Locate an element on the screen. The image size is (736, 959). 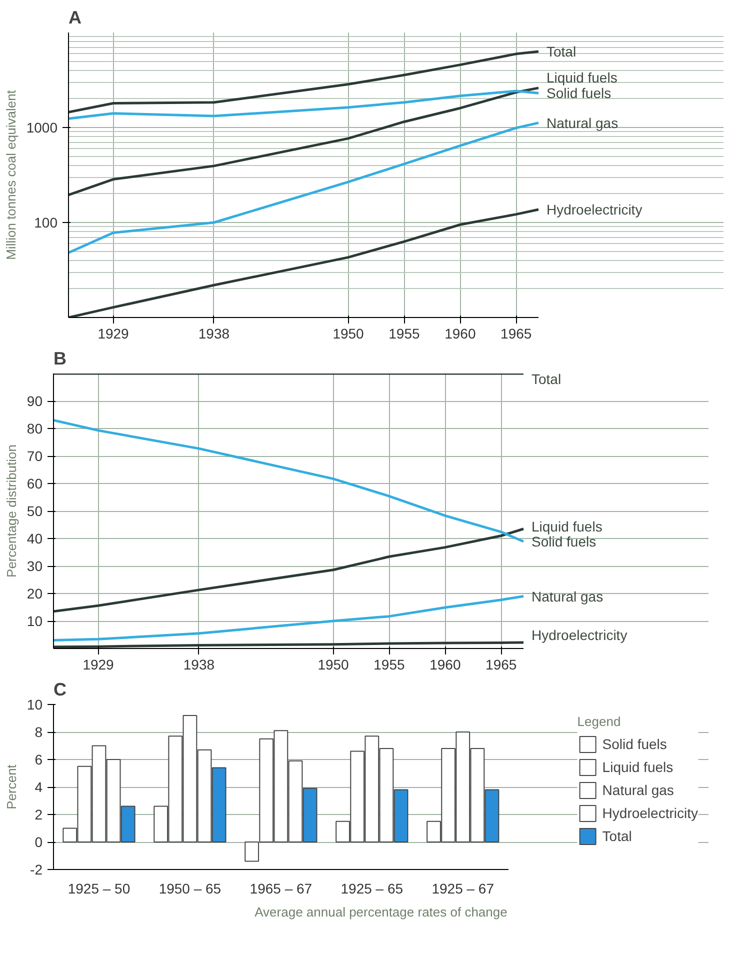
y-tick-label: 2 is located at coordinates (38, 814).